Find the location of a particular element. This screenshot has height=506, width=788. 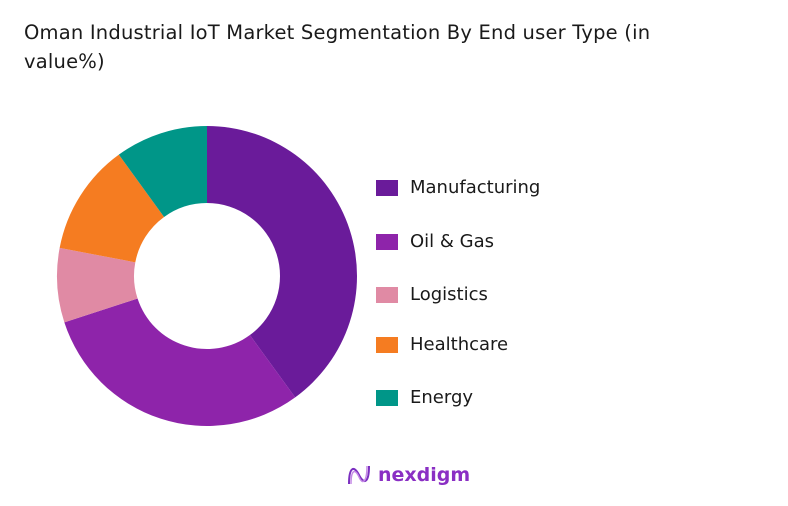

legend-item: Manufacturing is located at coordinates (458, 187).